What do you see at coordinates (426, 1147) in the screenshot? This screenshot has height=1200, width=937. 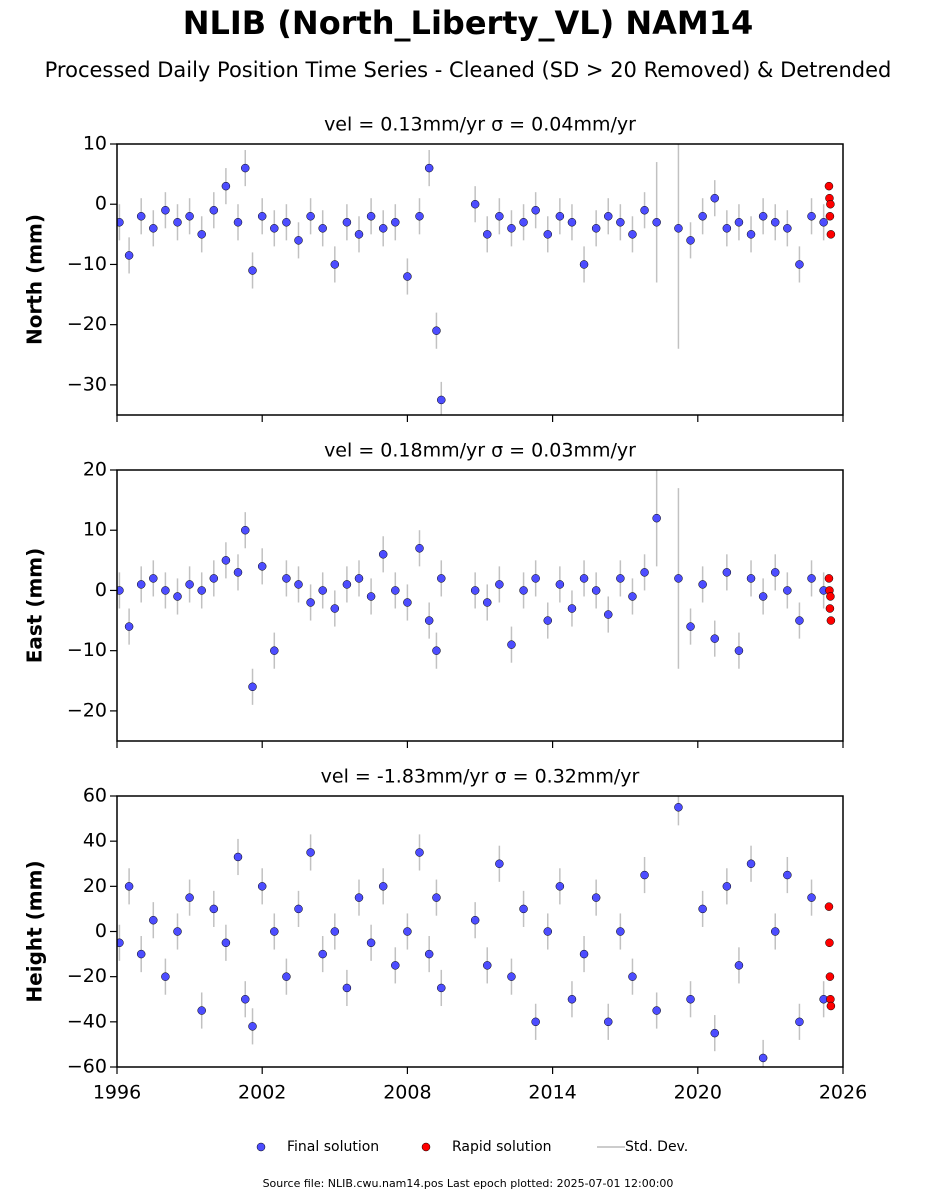 I see `legend-marker` at bounding box center [426, 1147].